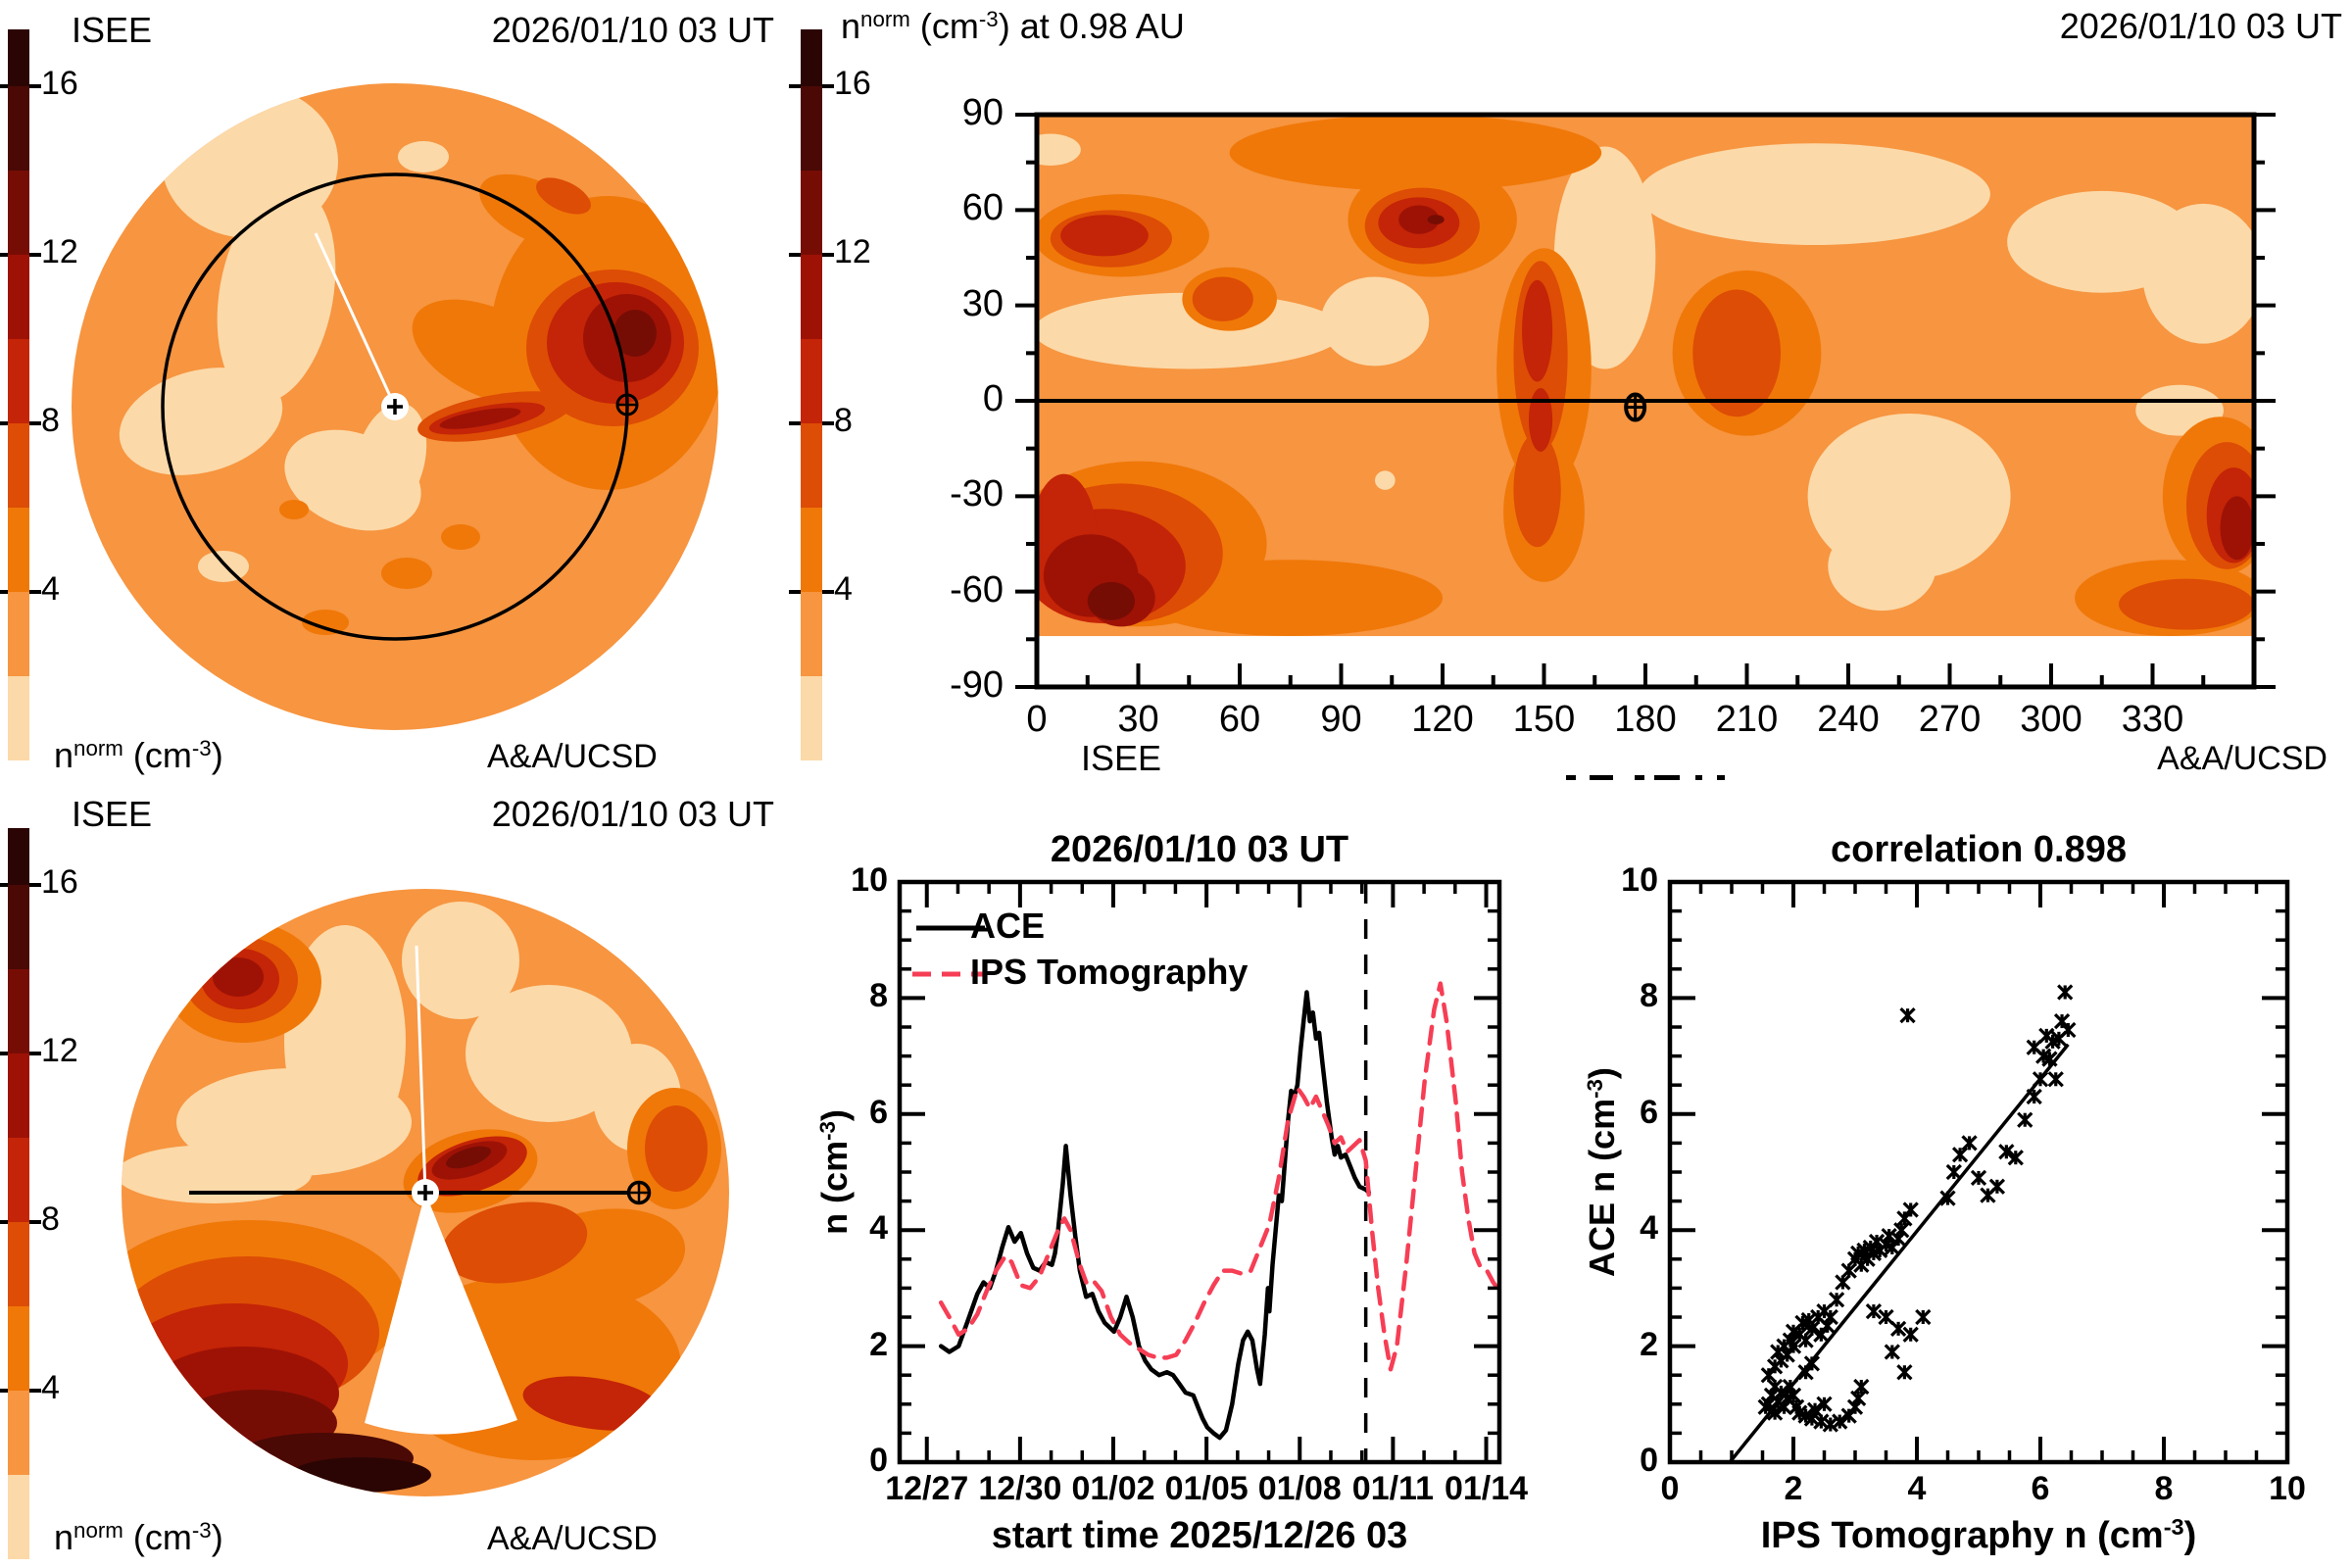 This screenshot has width=2352, height=1568. I want to click on map-ytick-label: -90, so click(977, 684).